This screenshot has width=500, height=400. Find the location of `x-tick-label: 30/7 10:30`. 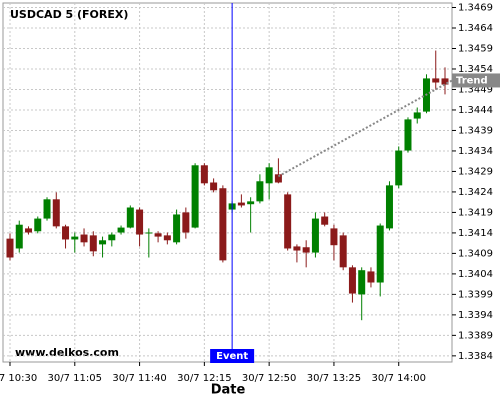

x-tick-label: 30/7 10:30 is located at coordinates (18, 378).